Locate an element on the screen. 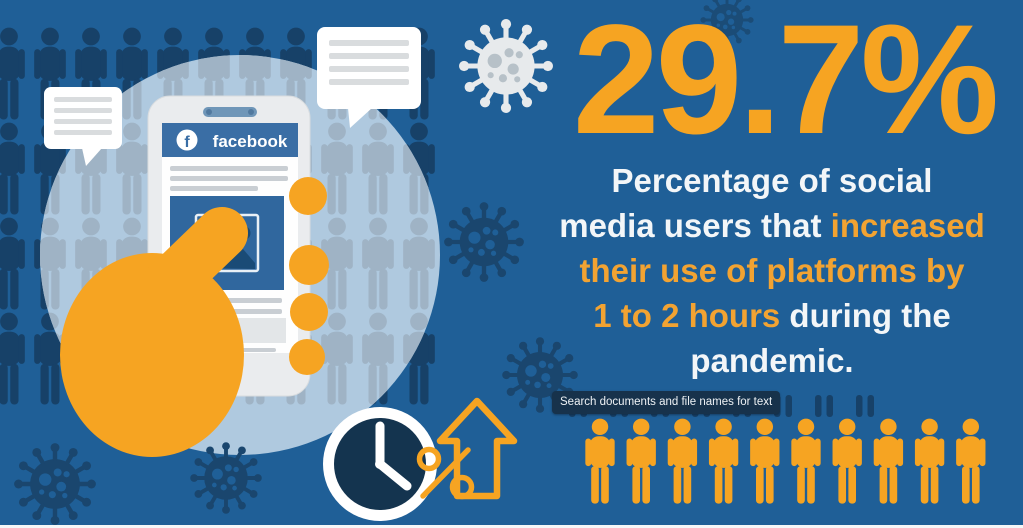  bottom-edge is located at coordinates (511, 526).